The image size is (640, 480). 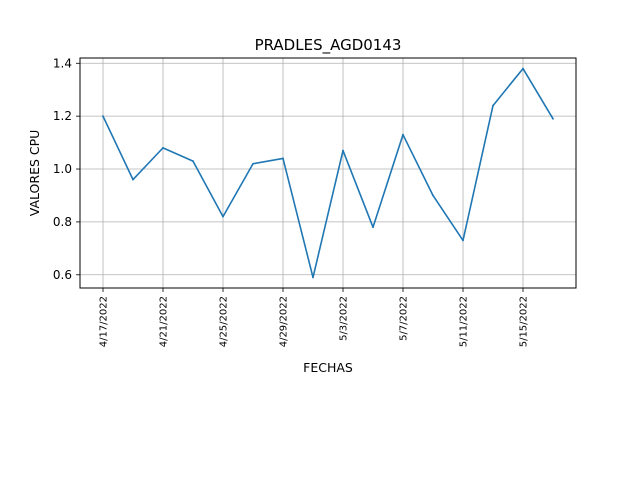 I want to click on x-tick-label: 4/17/2022, so click(x=104, y=321).